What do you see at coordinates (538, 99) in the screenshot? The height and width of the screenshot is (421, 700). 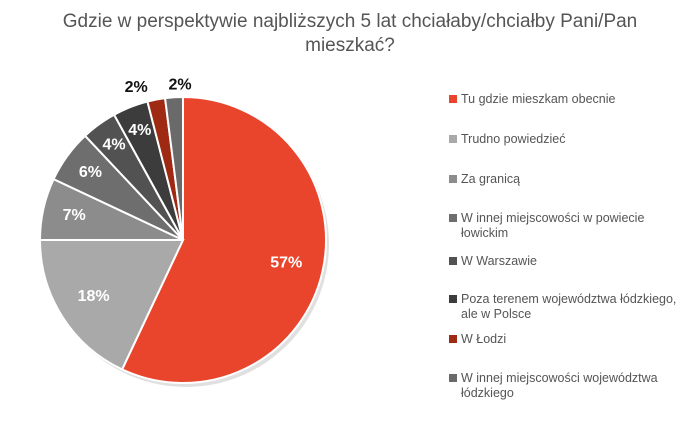 I see `legend-label: Tu gdzie mieszkam obecnie` at bounding box center [538, 99].